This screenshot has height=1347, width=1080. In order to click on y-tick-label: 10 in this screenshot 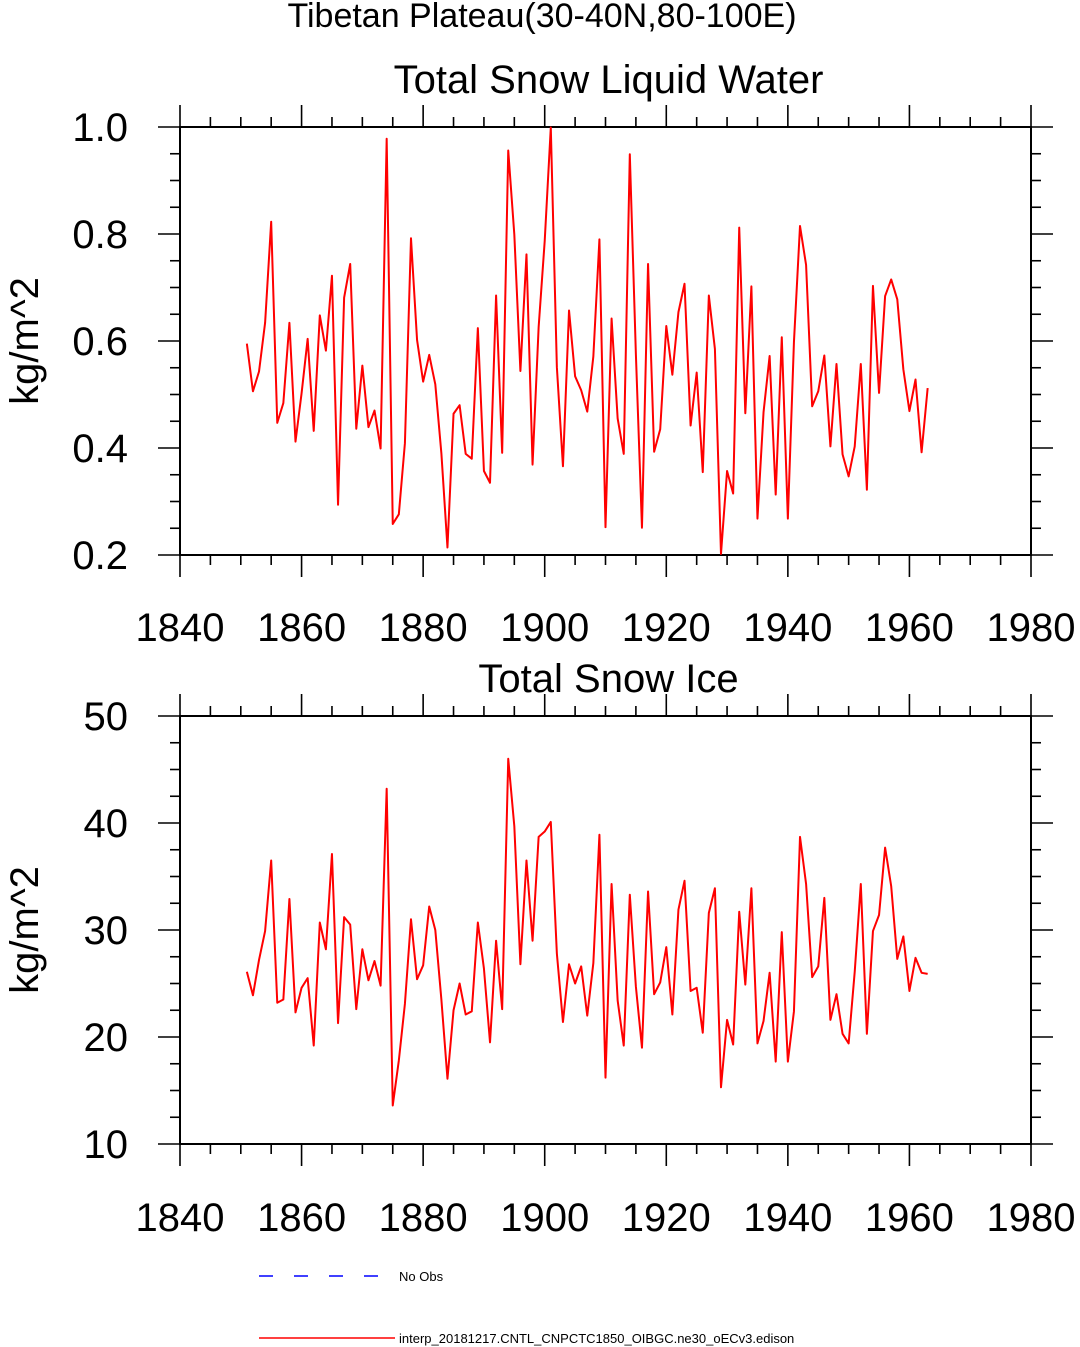, I will do `click(106, 1145)`.